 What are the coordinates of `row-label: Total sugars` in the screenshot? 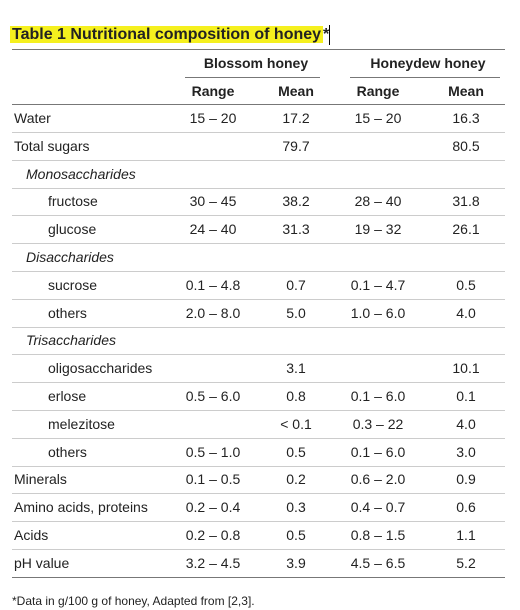 It's located at (52, 145).